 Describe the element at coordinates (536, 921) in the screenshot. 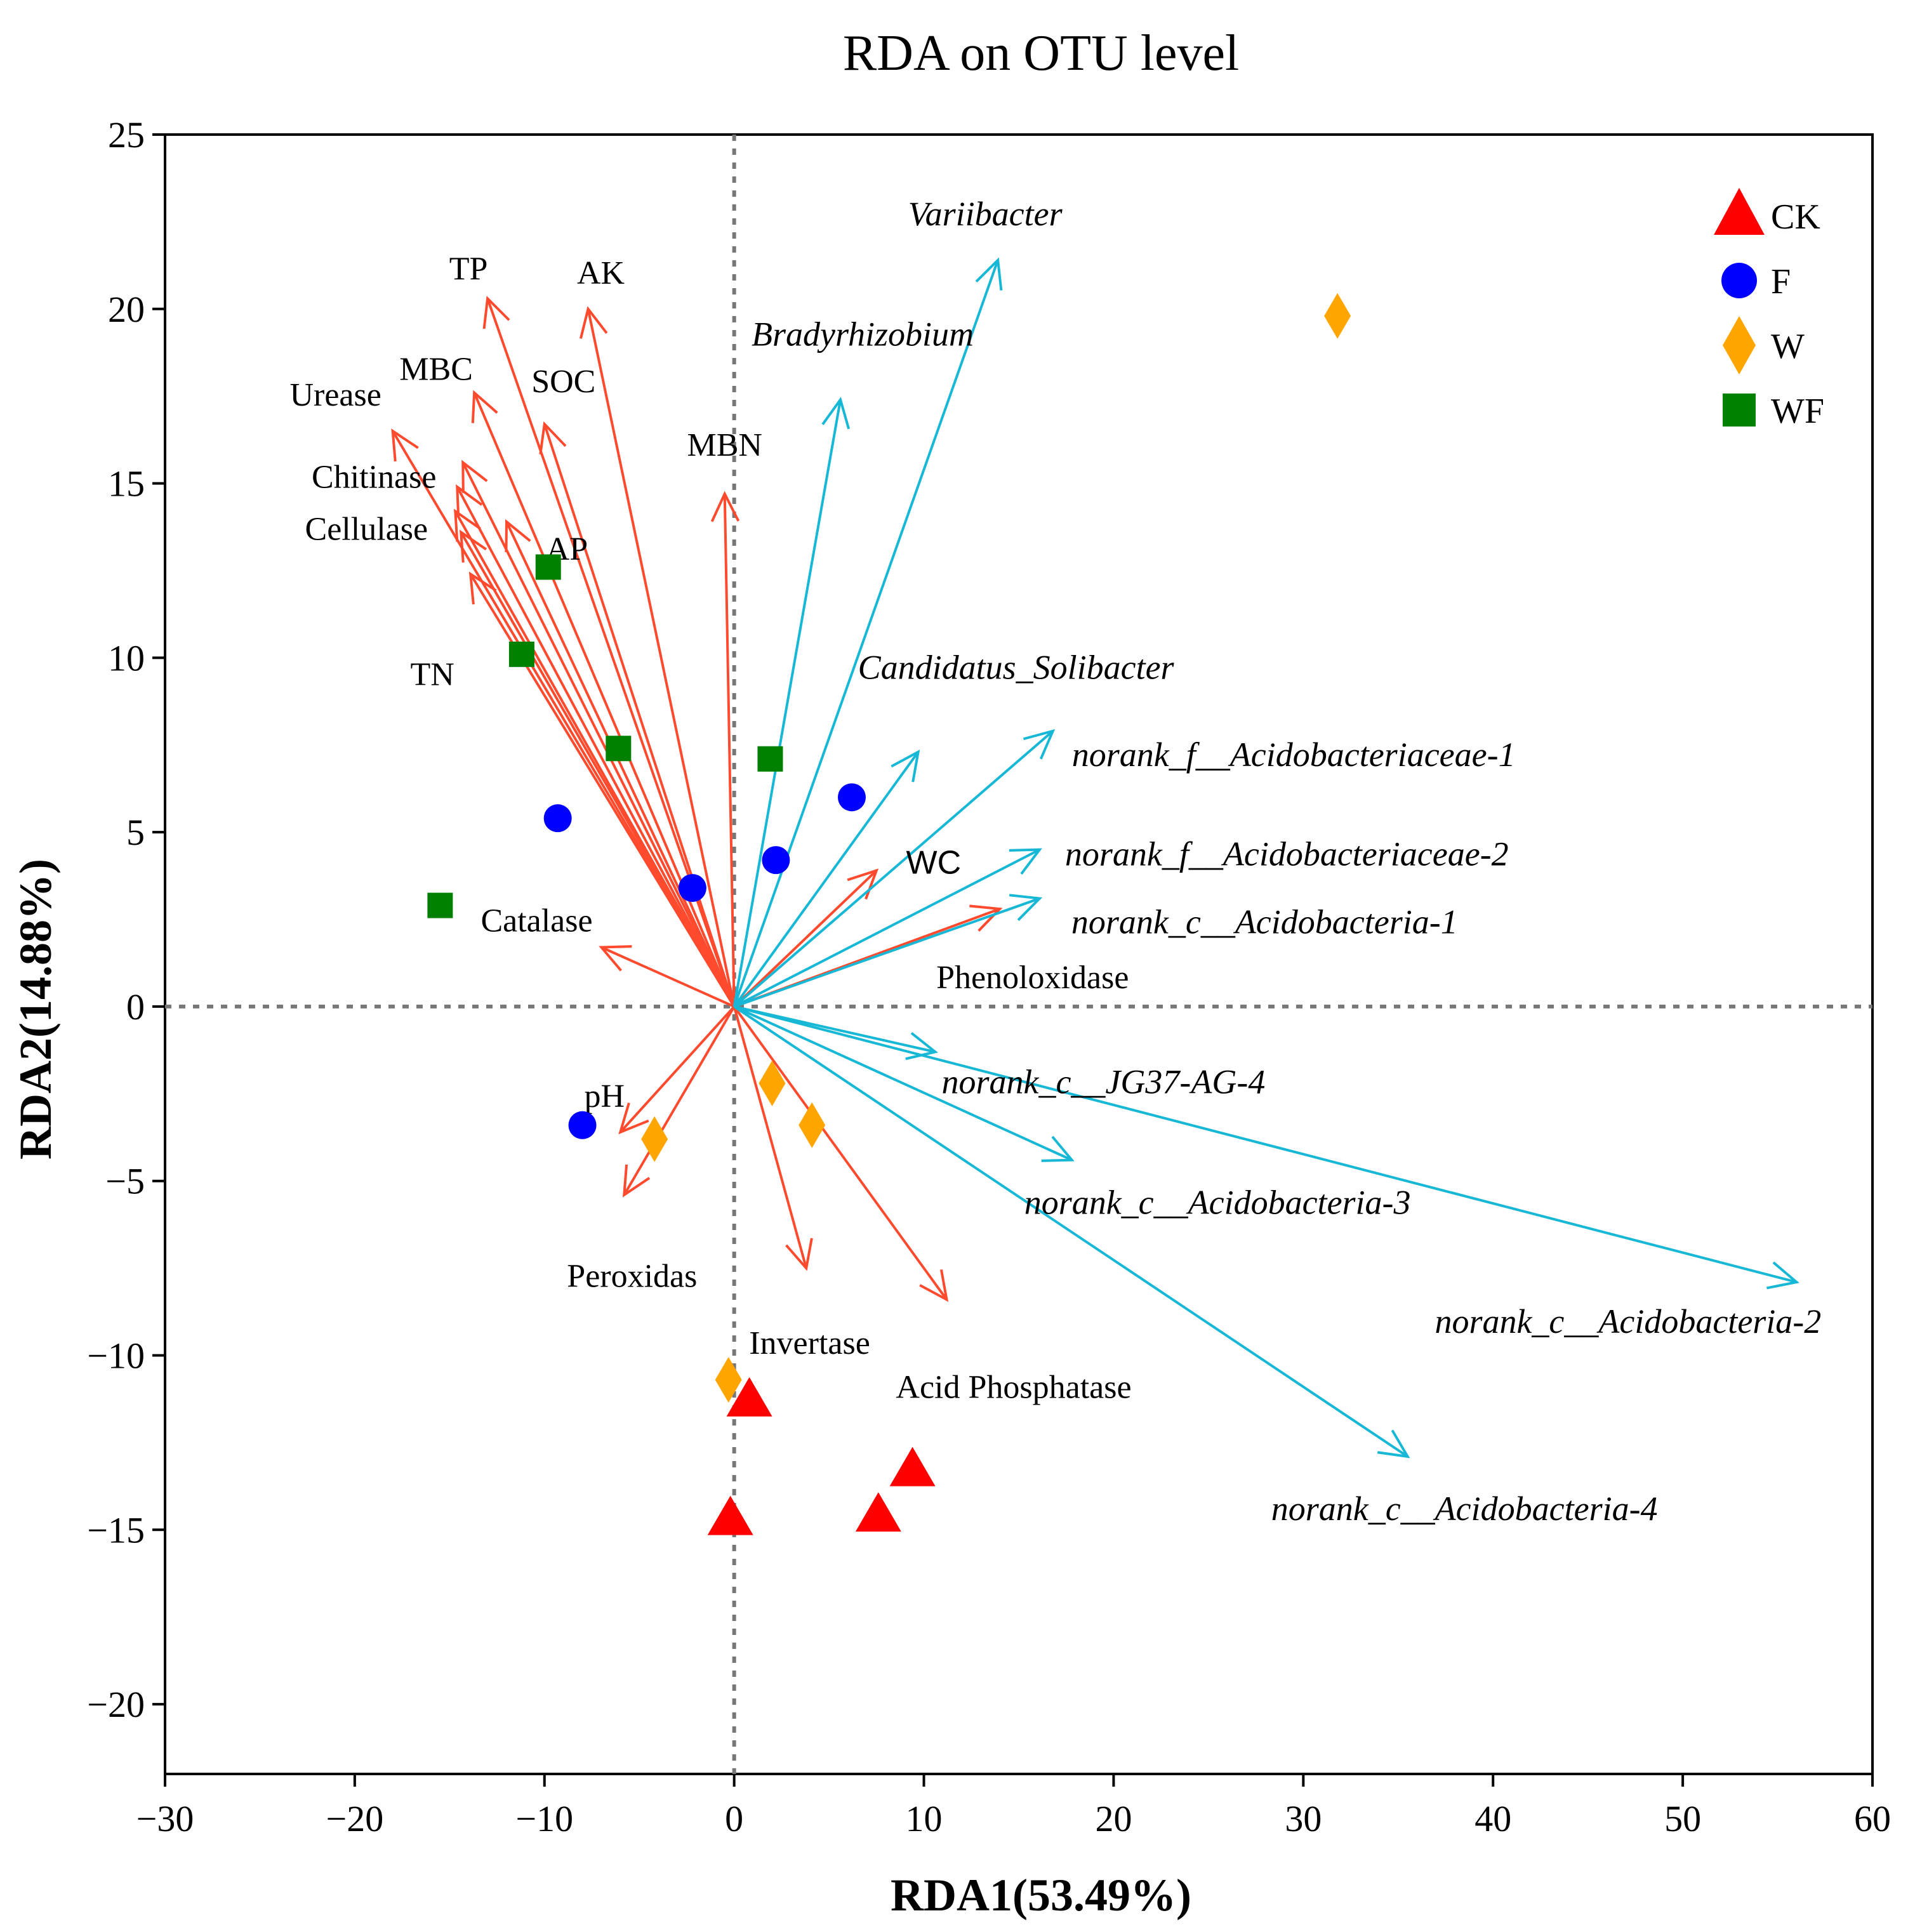

I see `env-label: Catalase` at that location.